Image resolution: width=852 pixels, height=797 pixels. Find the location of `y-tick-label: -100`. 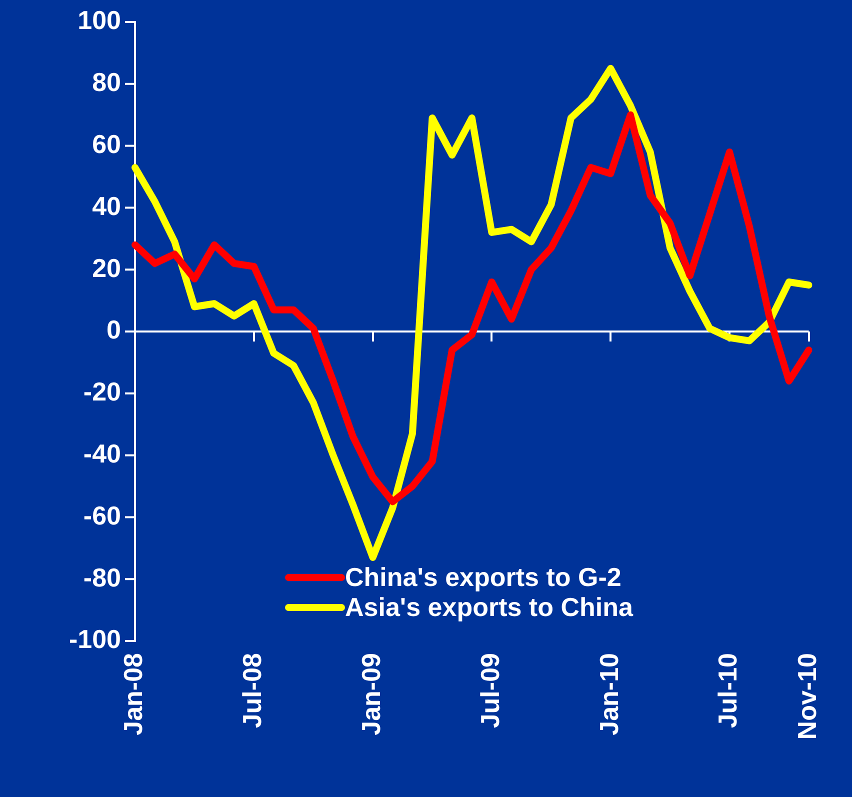

y-tick-label: -100 is located at coordinates (94, 639).